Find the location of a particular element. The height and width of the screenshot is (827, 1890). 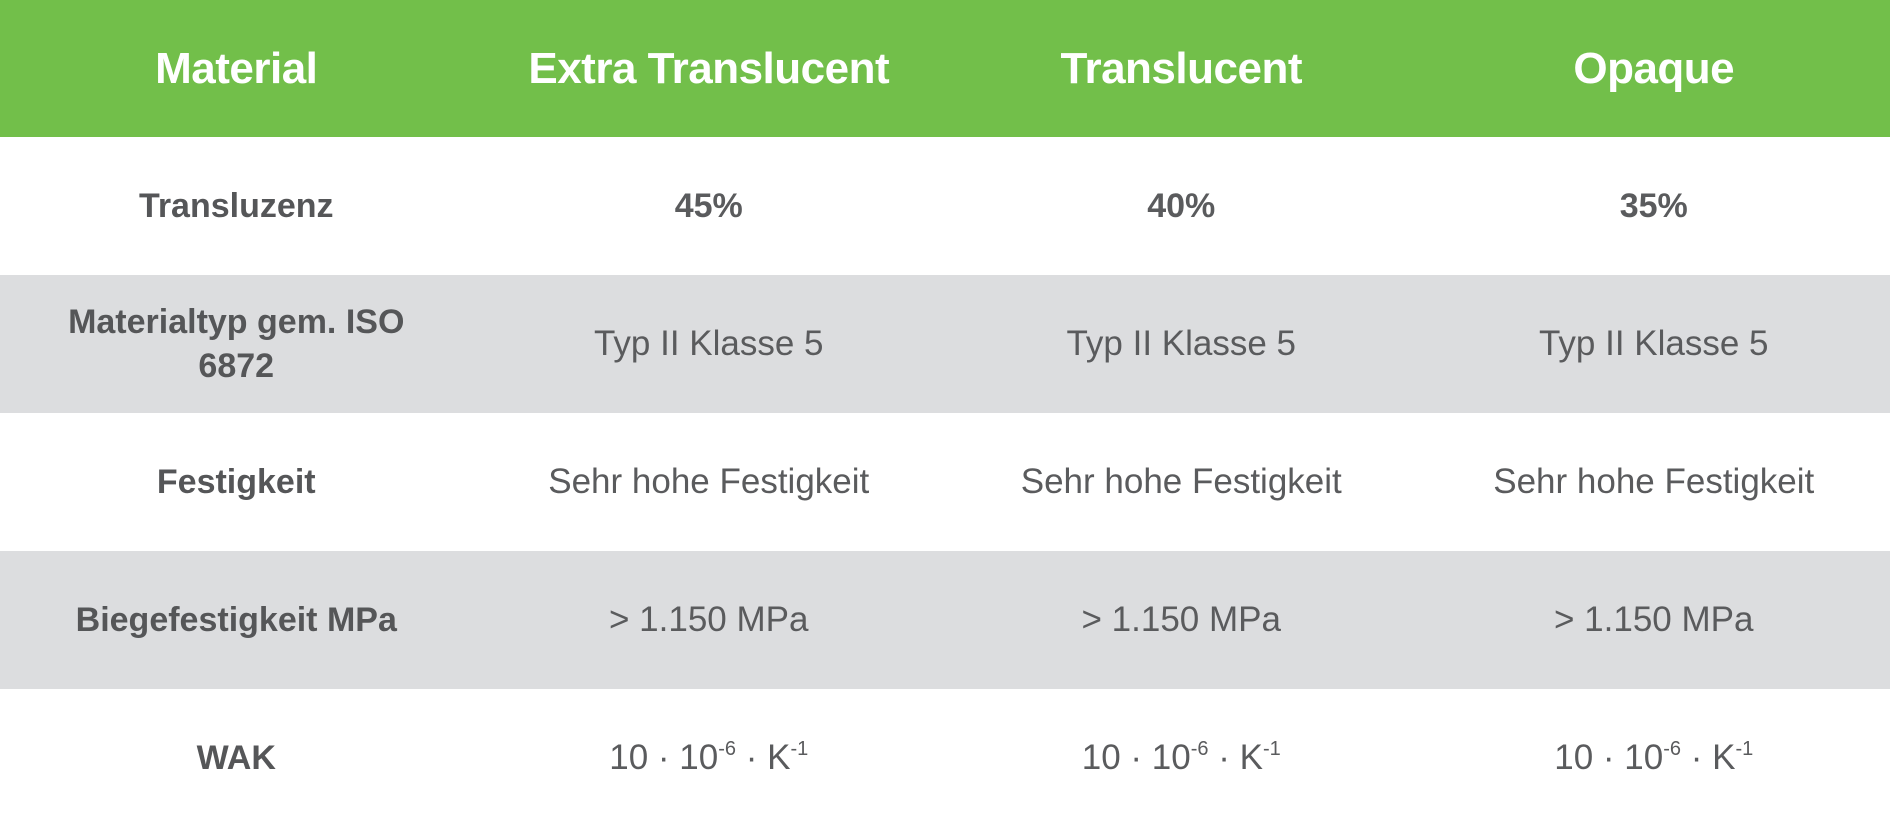

cell-value: 45% is located at coordinates (708, 205).